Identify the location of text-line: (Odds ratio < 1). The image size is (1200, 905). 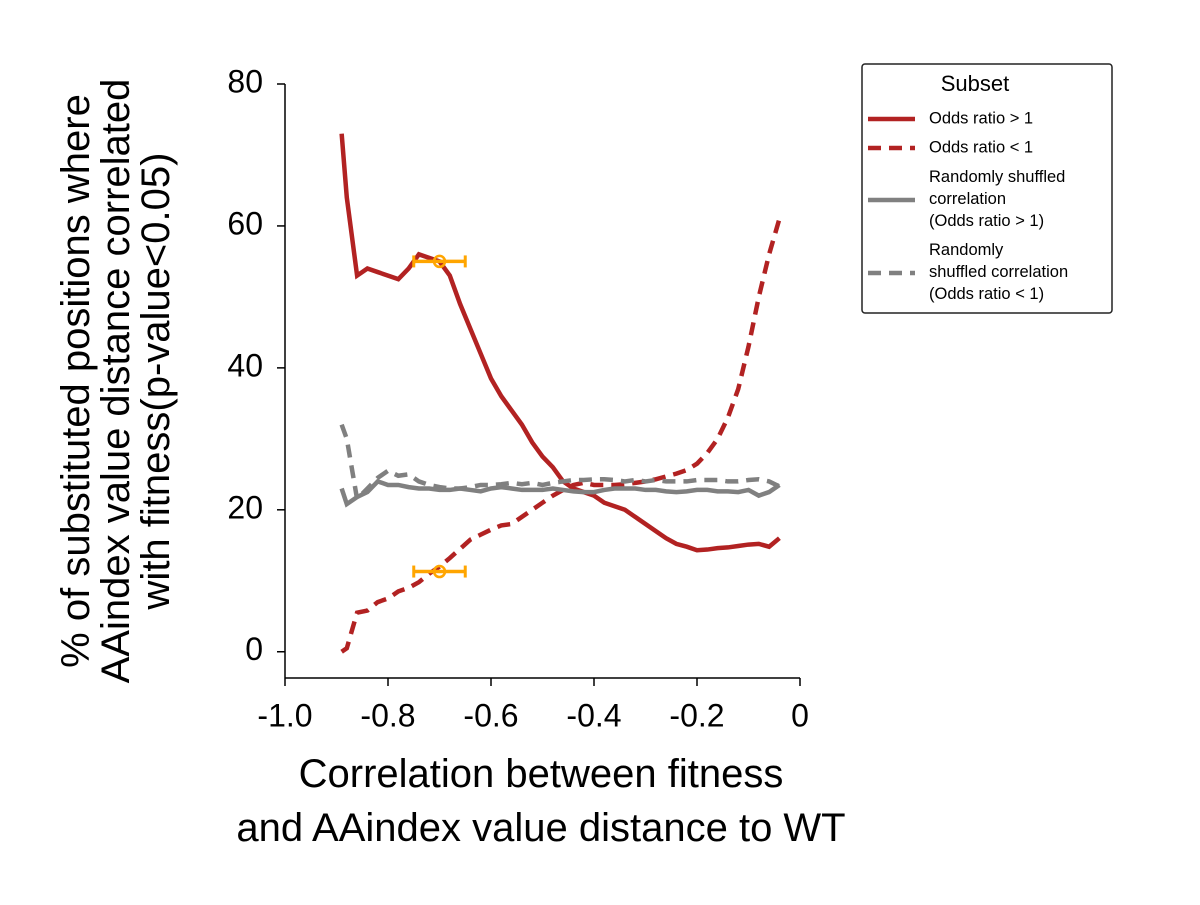
(986, 294).